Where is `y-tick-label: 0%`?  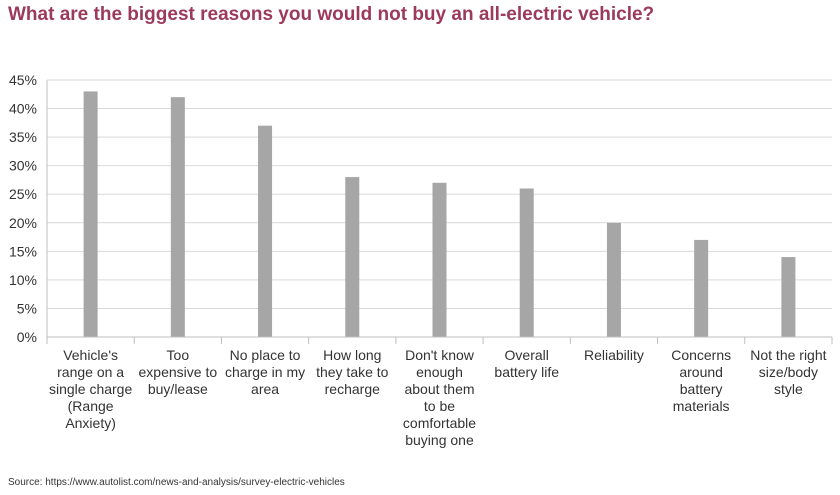 y-tick-label: 0% is located at coordinates (27, 337).